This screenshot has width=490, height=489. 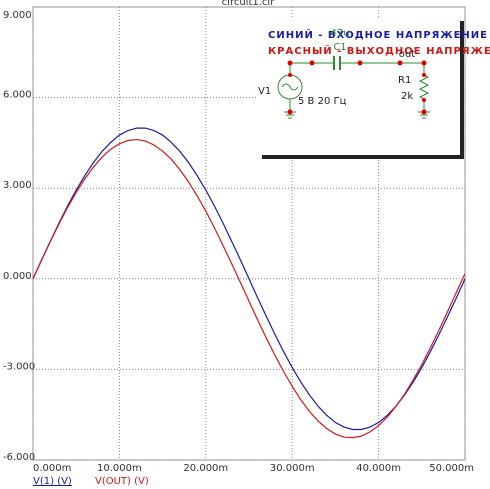 What do you see at coordinates (322, 101) in the screenshot?
I see `annotation: 5 В 20 Гц` at bounding box center [322, 101].